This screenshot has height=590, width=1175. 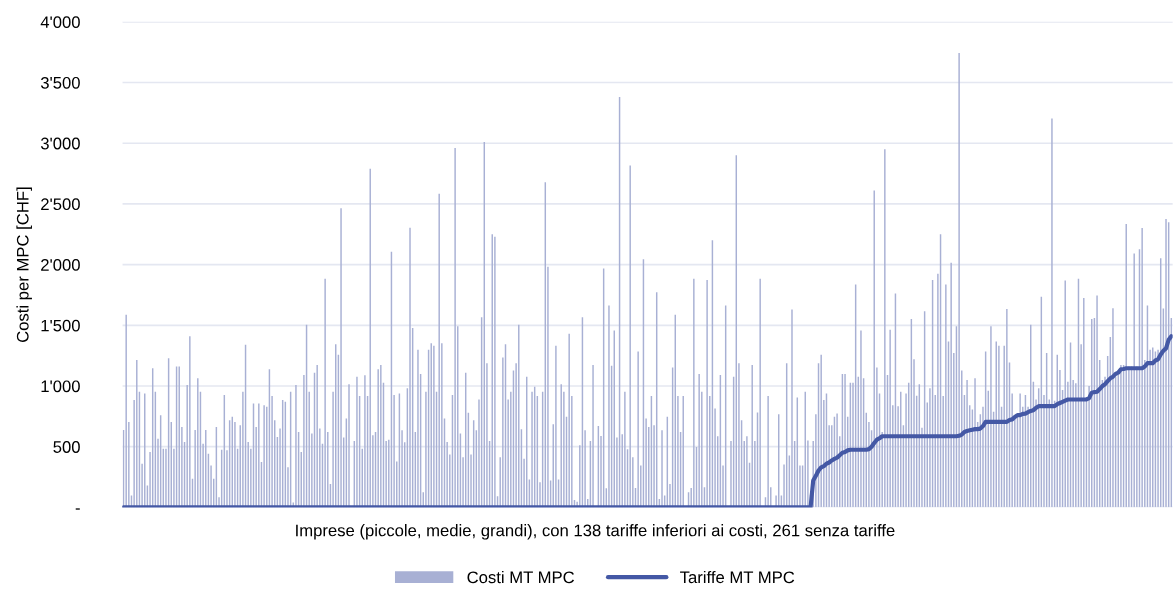 I want to click on y-tick-label: 2'000, so click(x=60, y=265).